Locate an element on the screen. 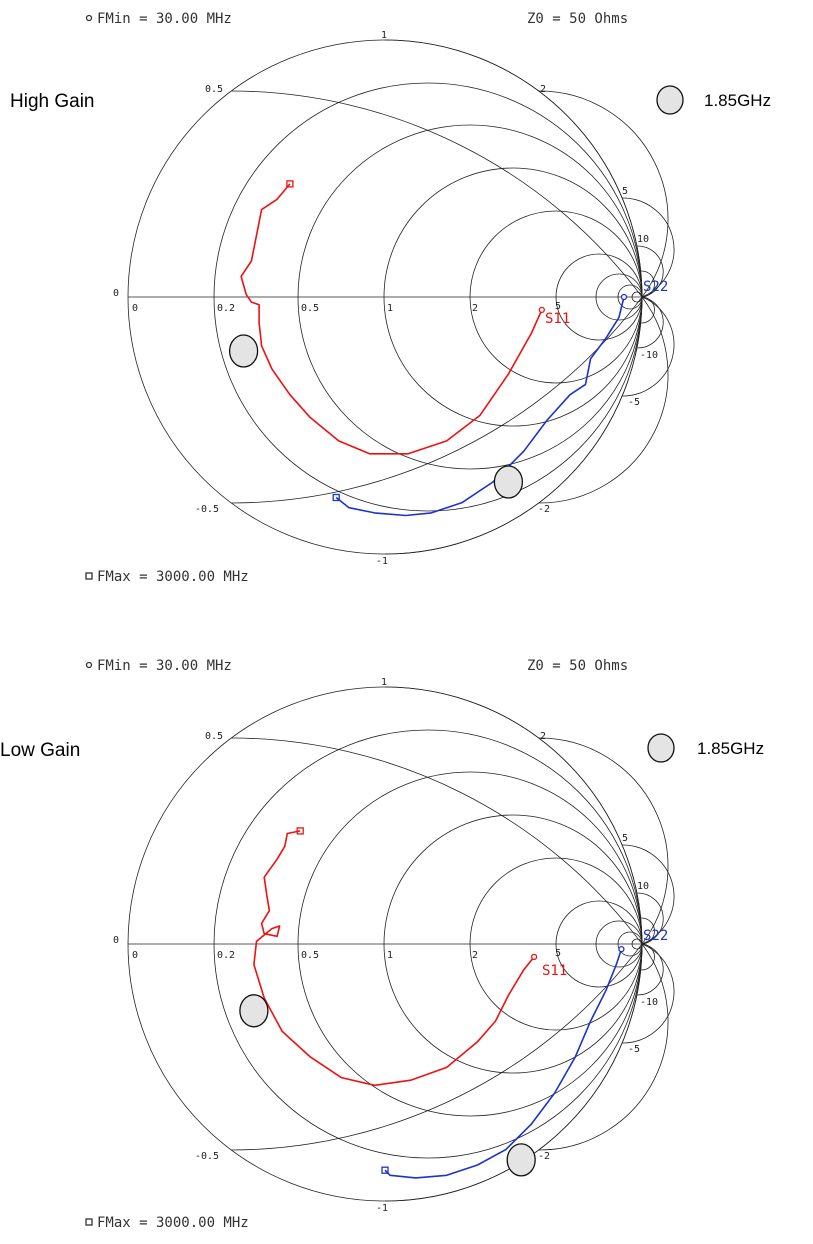 Image resolution: width=813 pixels, height=1244 pixels. marker-legend-label: 1.85GHz is located at coordinates (737, 100).